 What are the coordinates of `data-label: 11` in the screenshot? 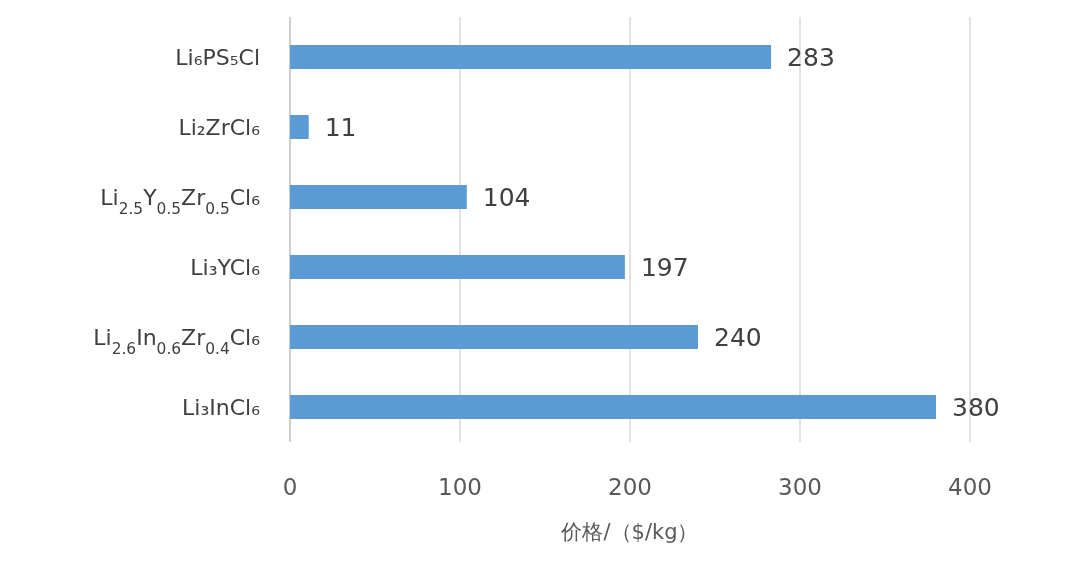 It's located at (340, 127).